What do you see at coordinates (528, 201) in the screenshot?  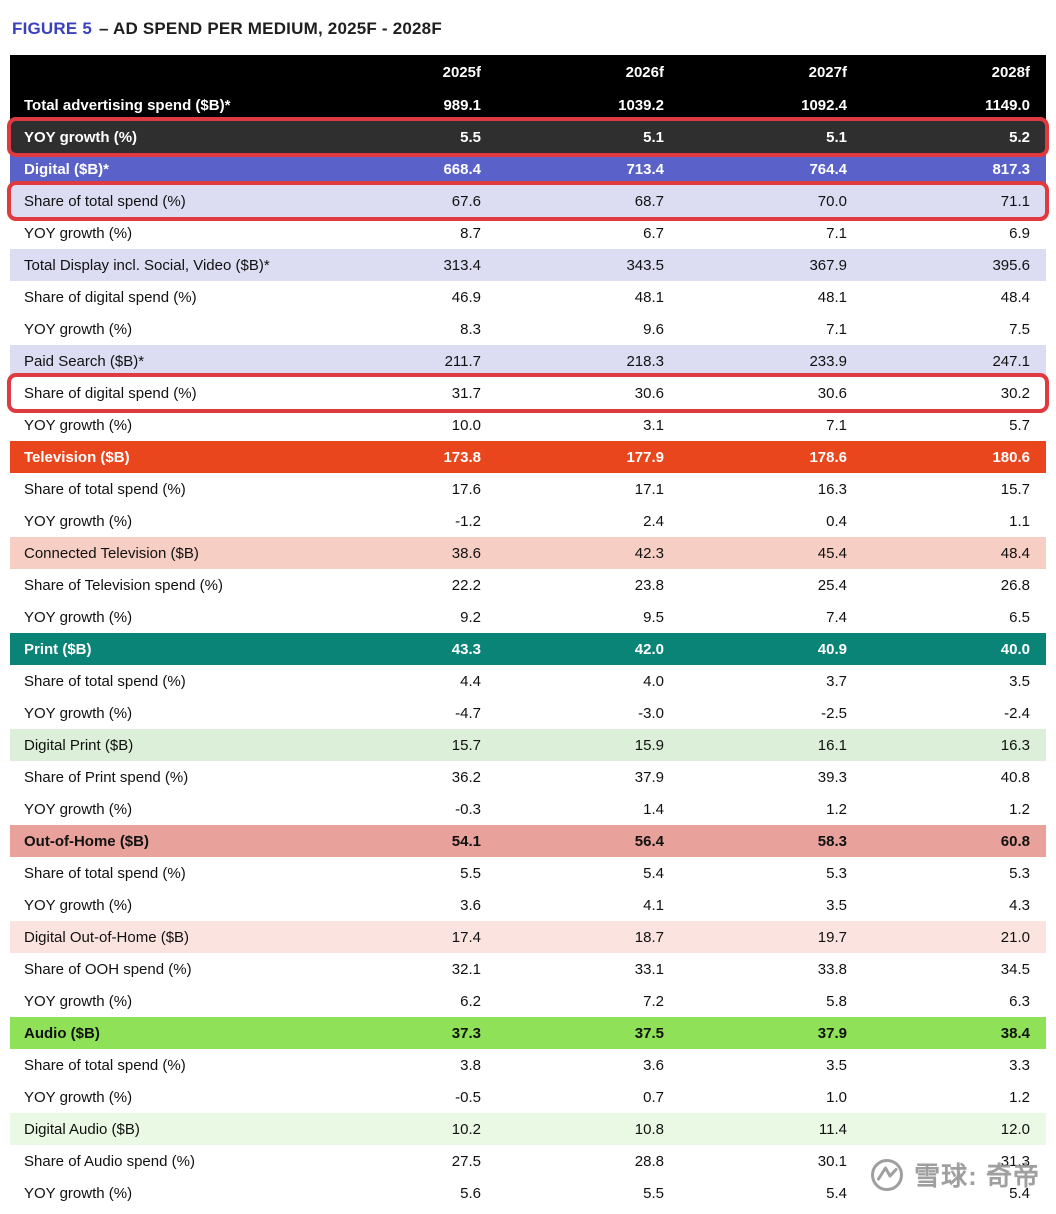 I see `table-row: Share of total spend (%) 67.6 68.7 70.0 71.1` at bounding box center [528, 201].